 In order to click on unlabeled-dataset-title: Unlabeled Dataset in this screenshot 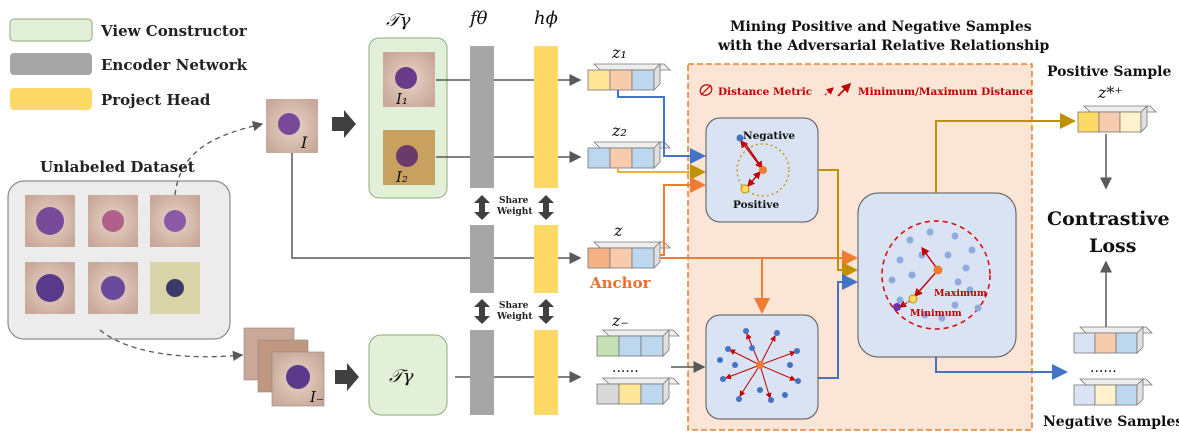, I will do `click(117, 167)`.